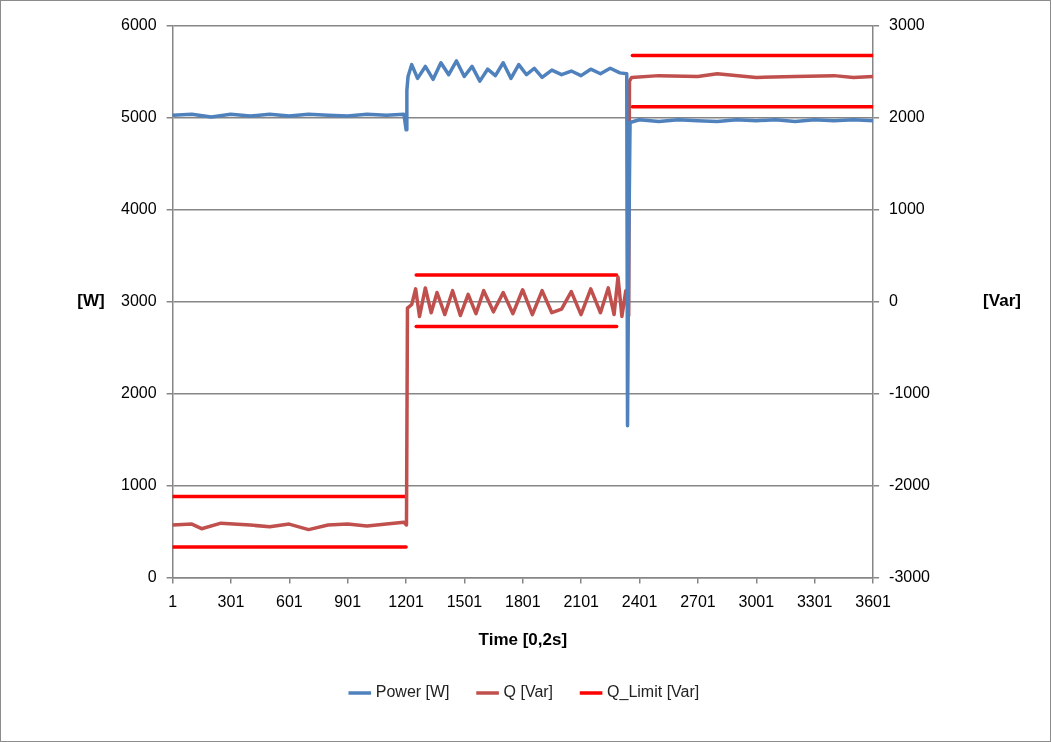  Describe the element at coordinates (1002, 301) in the screenshot. I see `y2-axis-title: [Var]` at that location.